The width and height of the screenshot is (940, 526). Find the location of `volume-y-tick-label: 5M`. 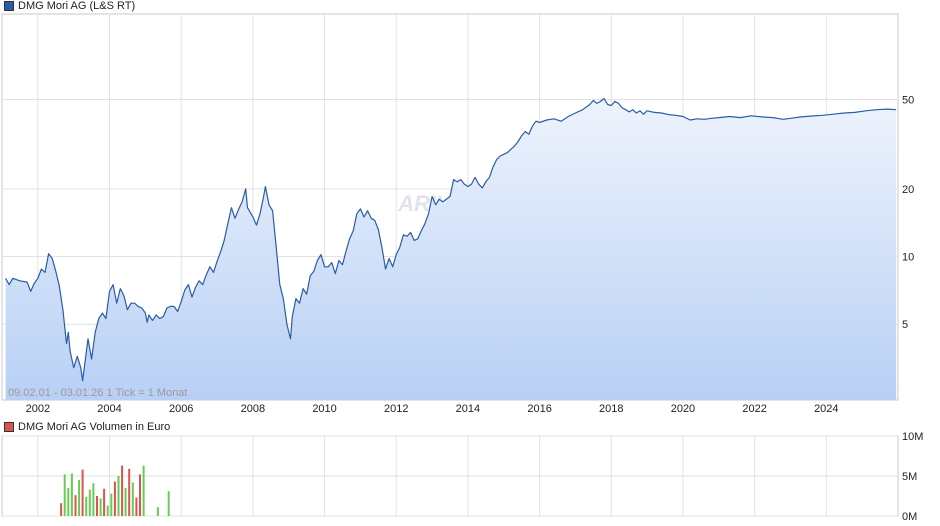

volume-y-tick-label: 5M is located at coordinates (909, 477).